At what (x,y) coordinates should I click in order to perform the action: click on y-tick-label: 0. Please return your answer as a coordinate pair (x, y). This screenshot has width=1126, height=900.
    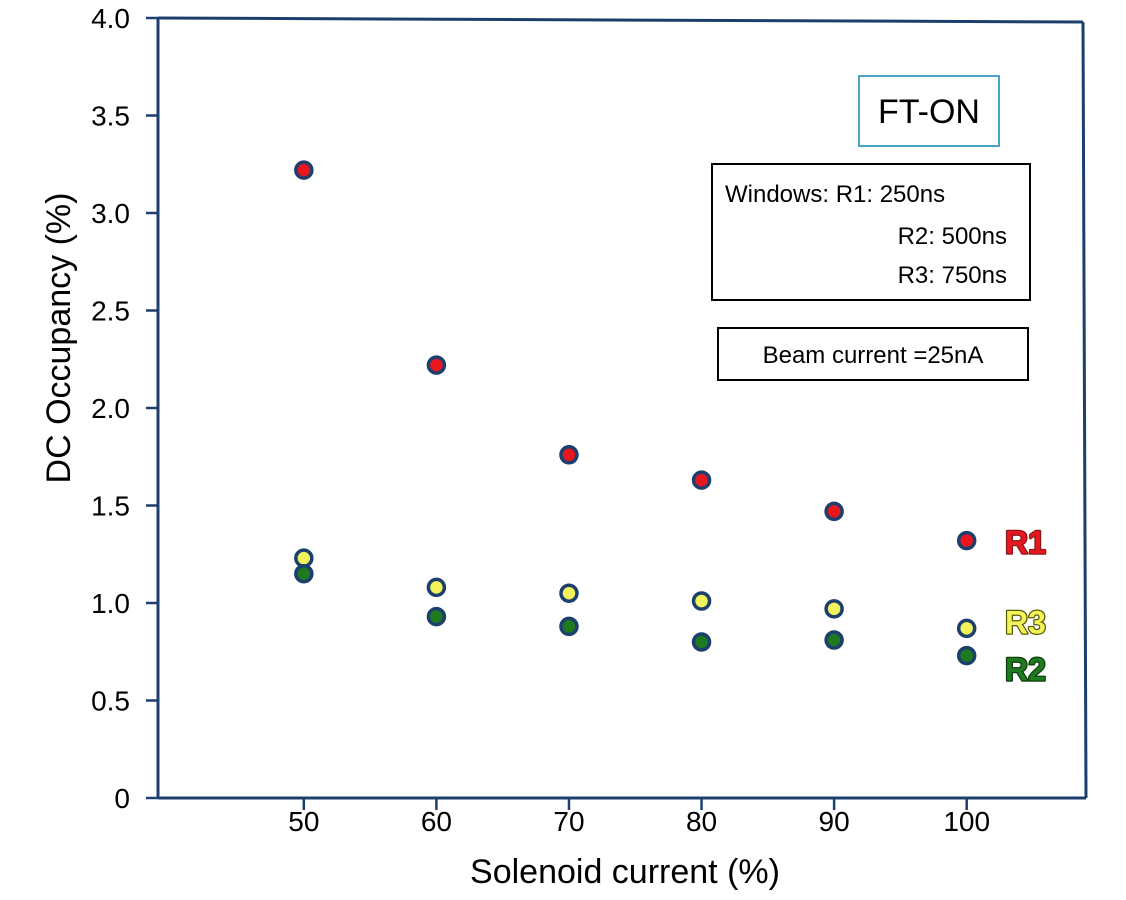
    Looking at the image, I should click on (122, 798).